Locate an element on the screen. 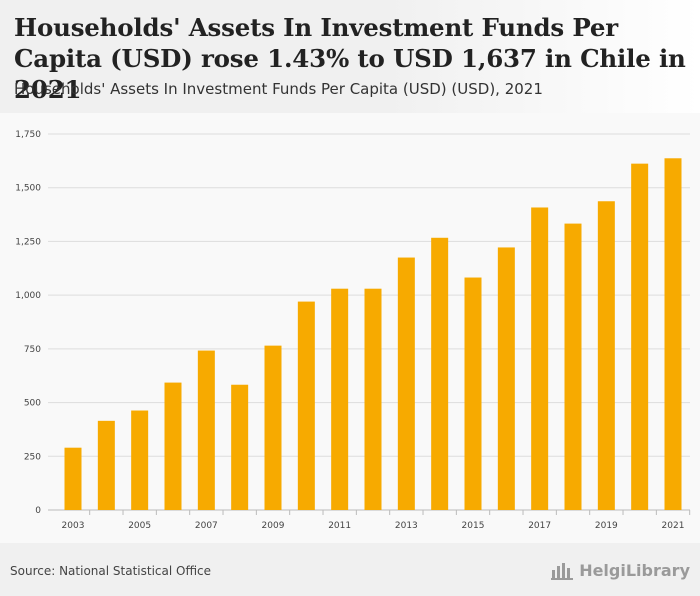 The width and height of the screenshot is (700, 596). bar-2009 is located at coordinates (273, 427).